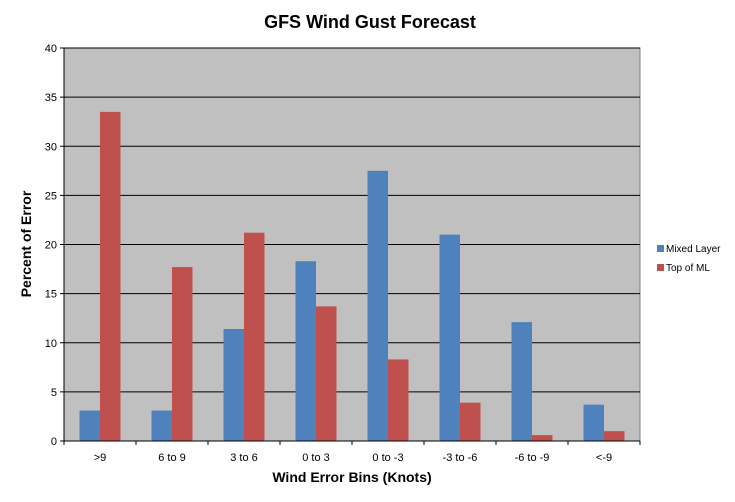 The image size is (735, 502). I want to click on legend-label: Mixed Layer, so click(693, 249).